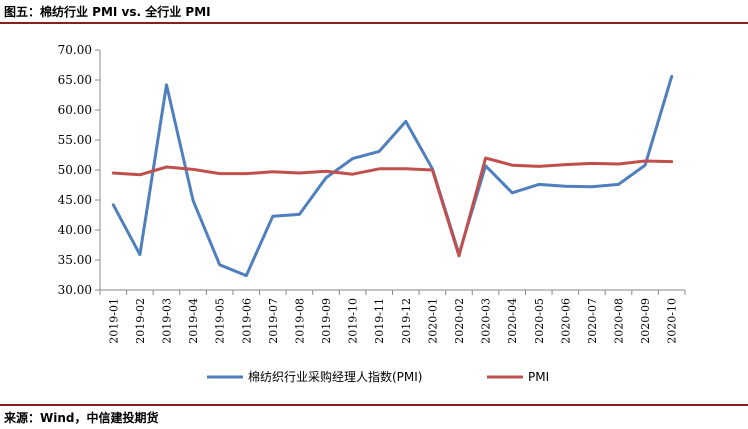 The width and height of the screenshot is (748, 429). What do you see at coordinates (166, 321) in the screenshot?
I see `x-tick-label: 2019-03` at bounding box center [166, 321].